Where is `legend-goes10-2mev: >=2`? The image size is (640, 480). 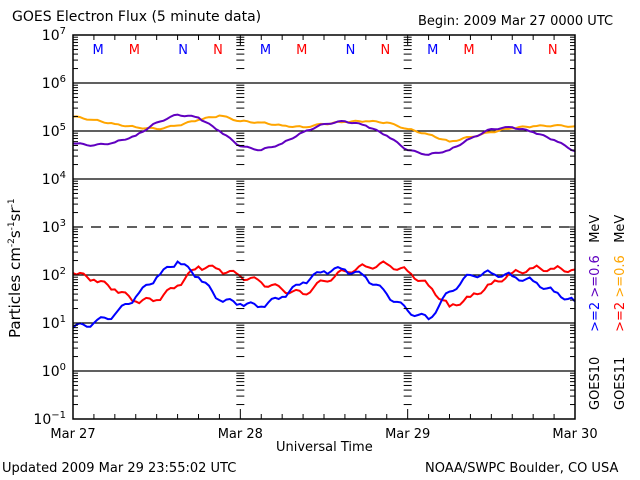
legend-goes10-2mev: >=2 is located at coordinates (595, 316).